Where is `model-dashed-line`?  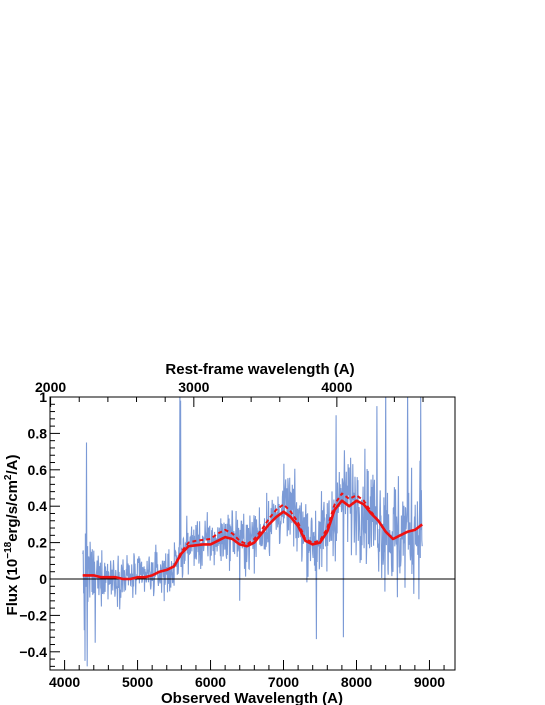
model-dashed-line is located at coordinates (252, 536).